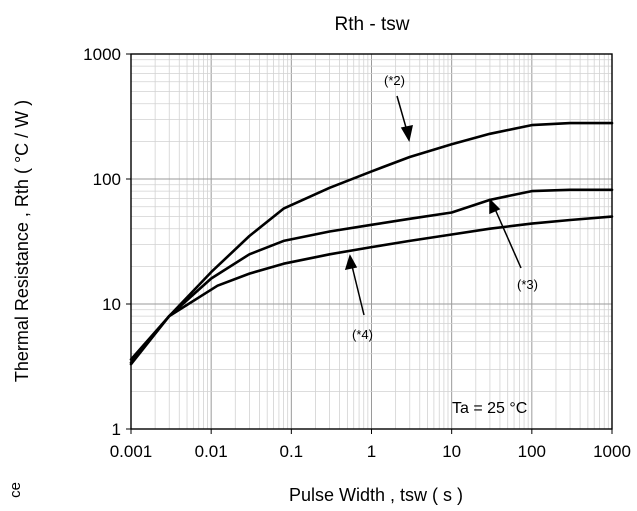 This screenshot has height=511, width=637. Describe the element at coordinates (362, 334) in the screenshot. I see `annotation-label-4: (*4)` at that location.